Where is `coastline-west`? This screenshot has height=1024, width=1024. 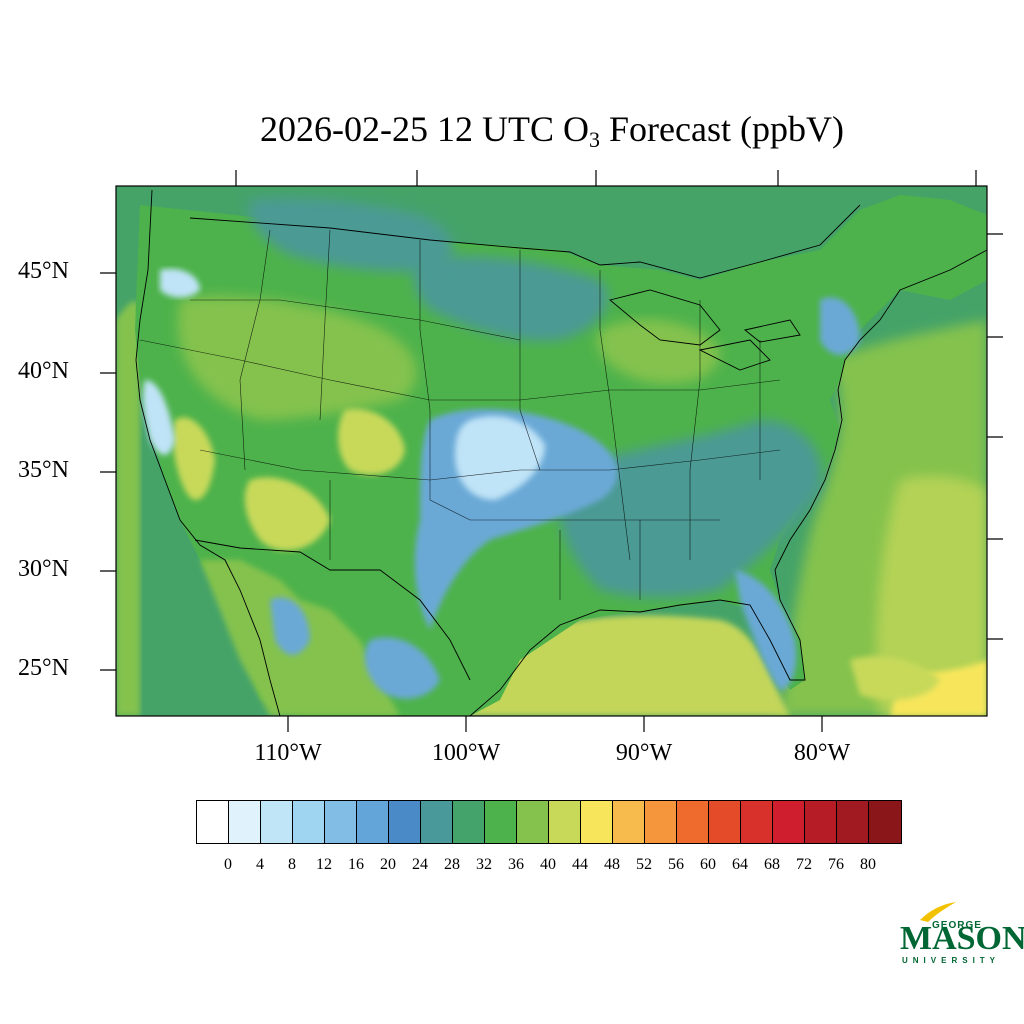
coastline-west is located at coordinates (208, 452).